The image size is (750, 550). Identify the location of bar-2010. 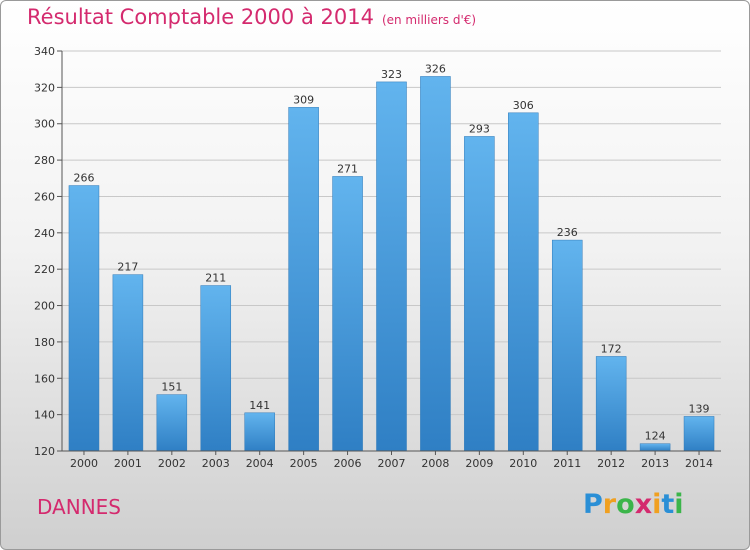
(523, 282).